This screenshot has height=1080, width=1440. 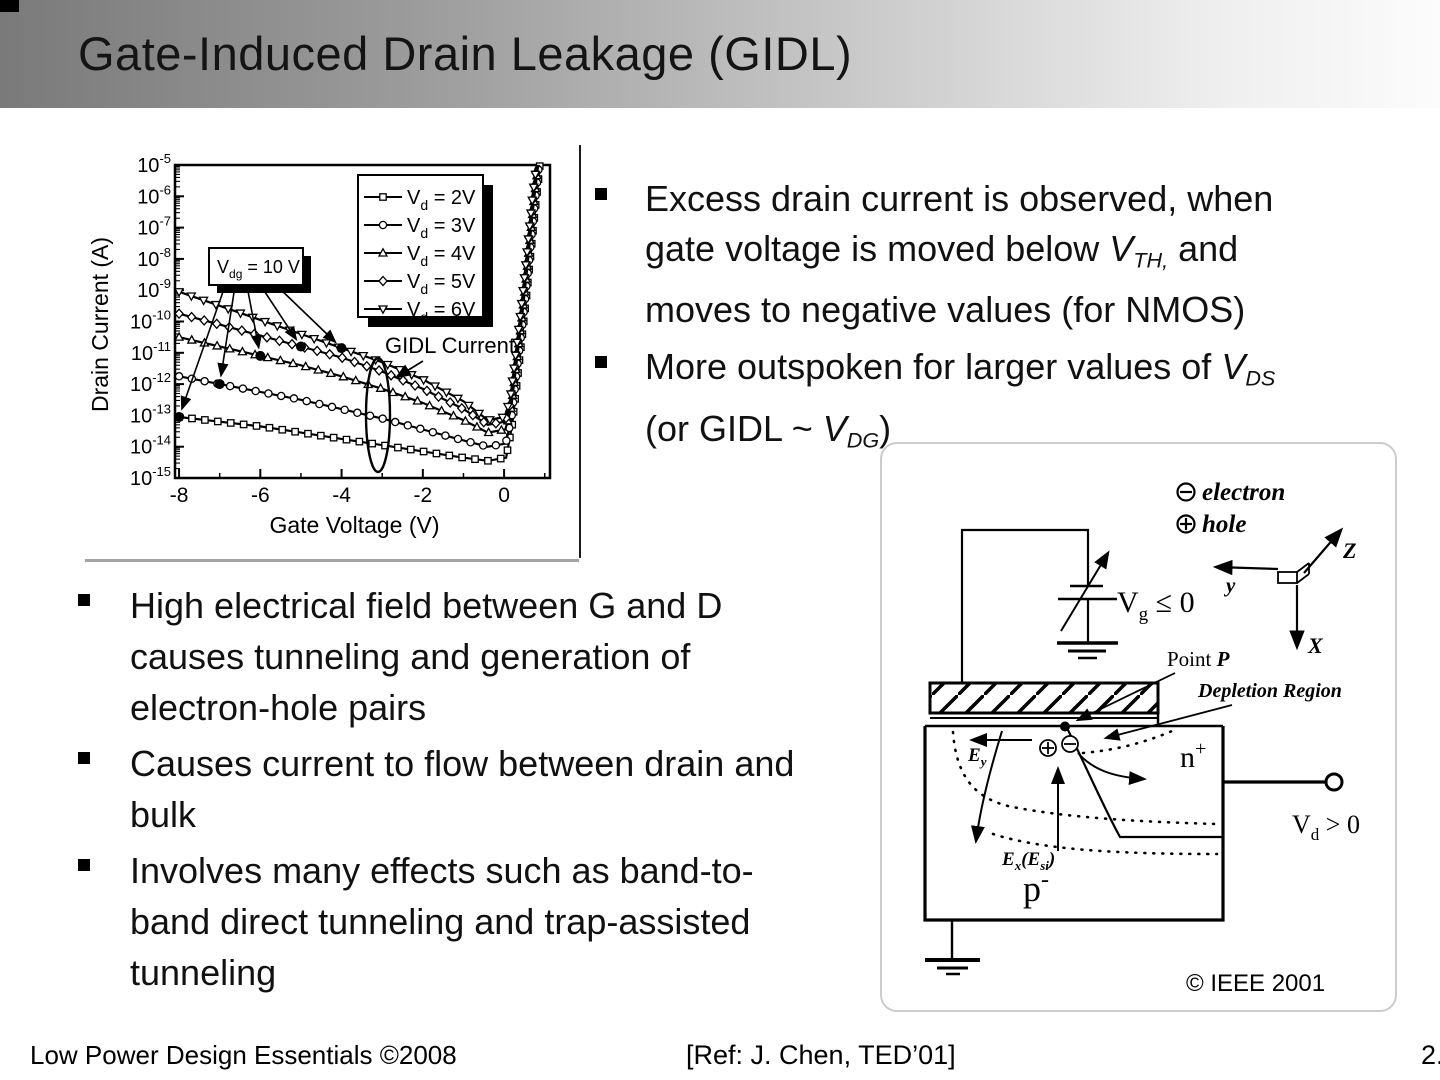 I want to click on axis-z-label: Z, so click(x=1349, y=550).